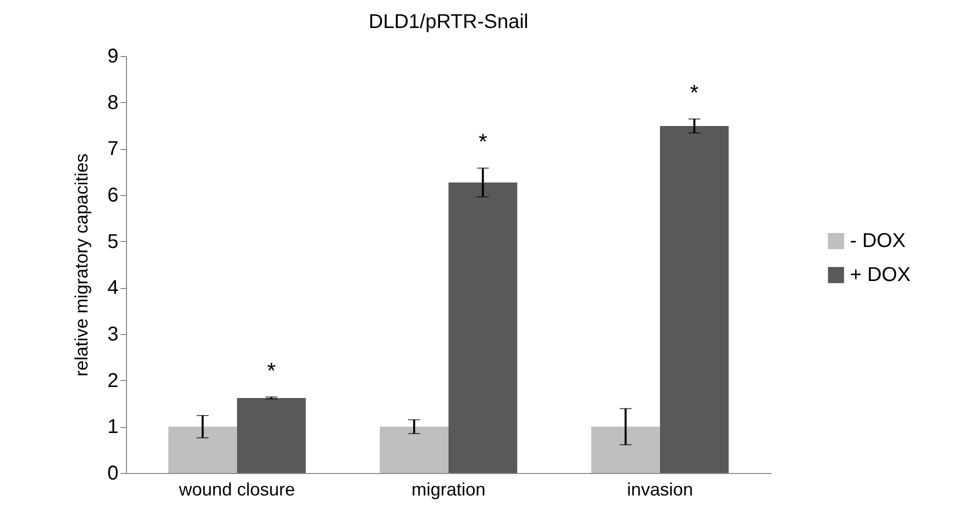 The width and height of the screenshot is (953, 528). Describe the element at coordinates (112, 335) in the screenshot. I see `y-tick-label: 3` at that location.